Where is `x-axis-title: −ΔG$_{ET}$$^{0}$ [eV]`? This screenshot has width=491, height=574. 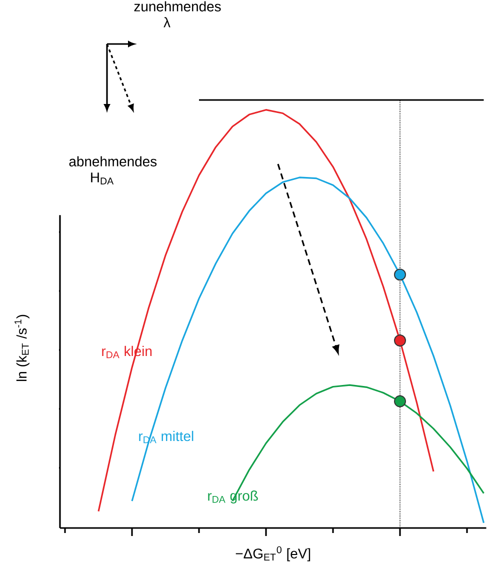 x-axis-title: −ΔG$_{ET}$$^{0}$ [eV] is located at coordinates (273, 554).